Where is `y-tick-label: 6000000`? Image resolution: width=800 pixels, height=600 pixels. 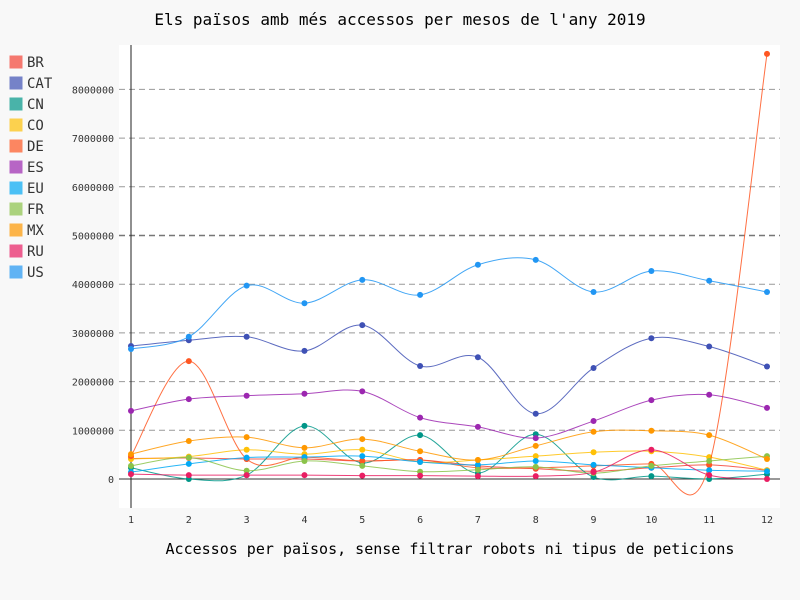 y-tick-label: 6000000 is located at coordinates (93, 188).